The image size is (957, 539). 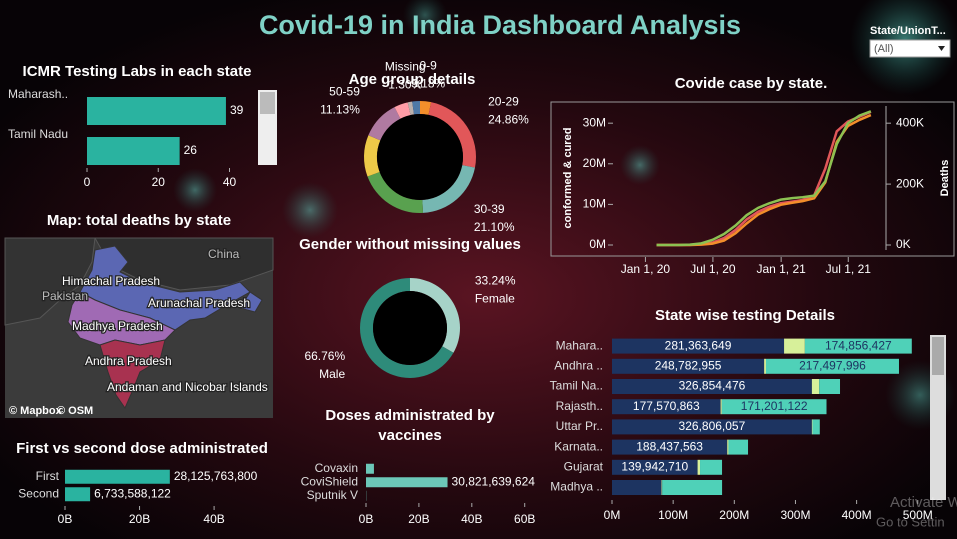 What do you see at coordinates (764, 178) in the screenshot?
I see `line-series` at bounding box center [764, 178].